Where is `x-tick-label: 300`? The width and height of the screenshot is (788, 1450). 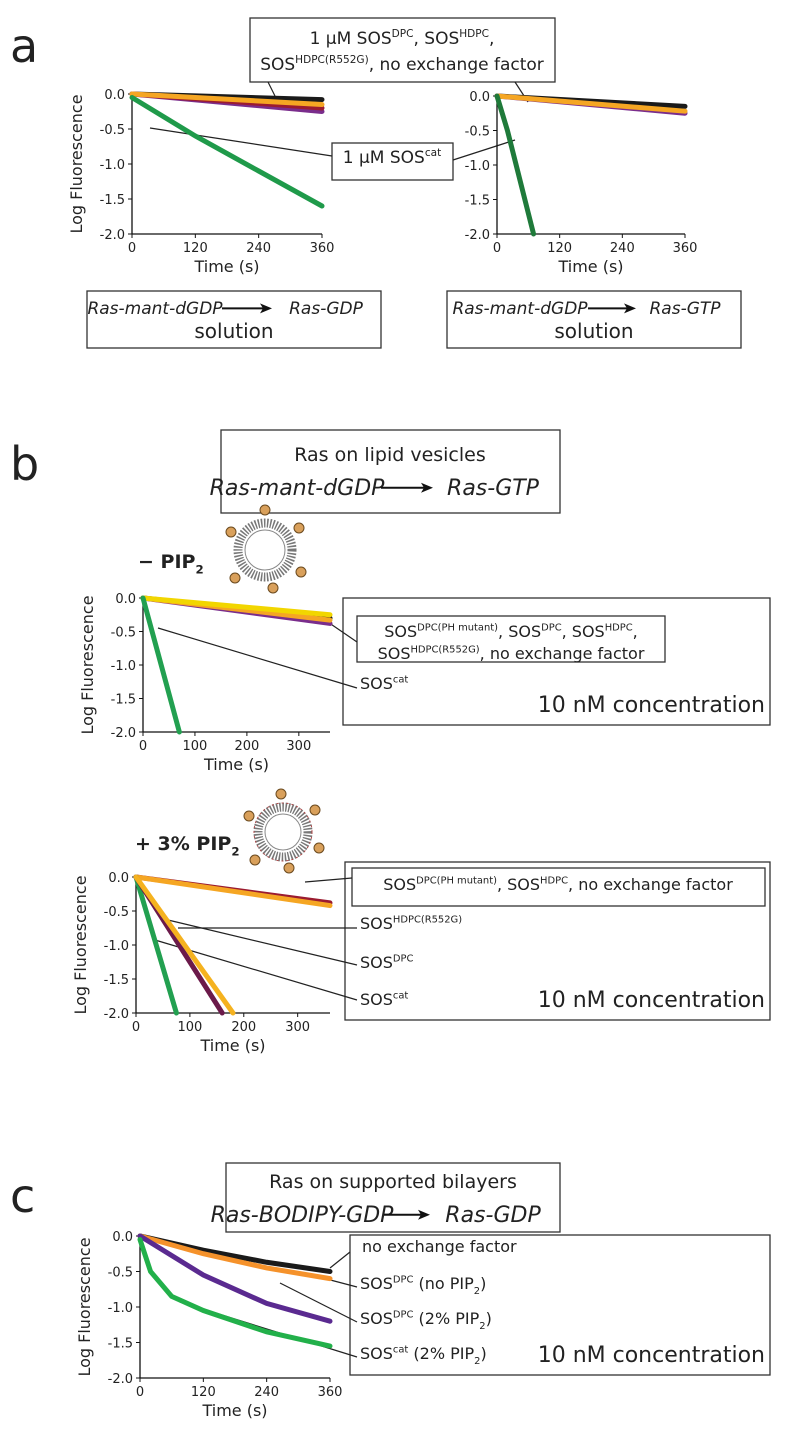
x-tick-label: 300 is located at coordinates (298, 746).